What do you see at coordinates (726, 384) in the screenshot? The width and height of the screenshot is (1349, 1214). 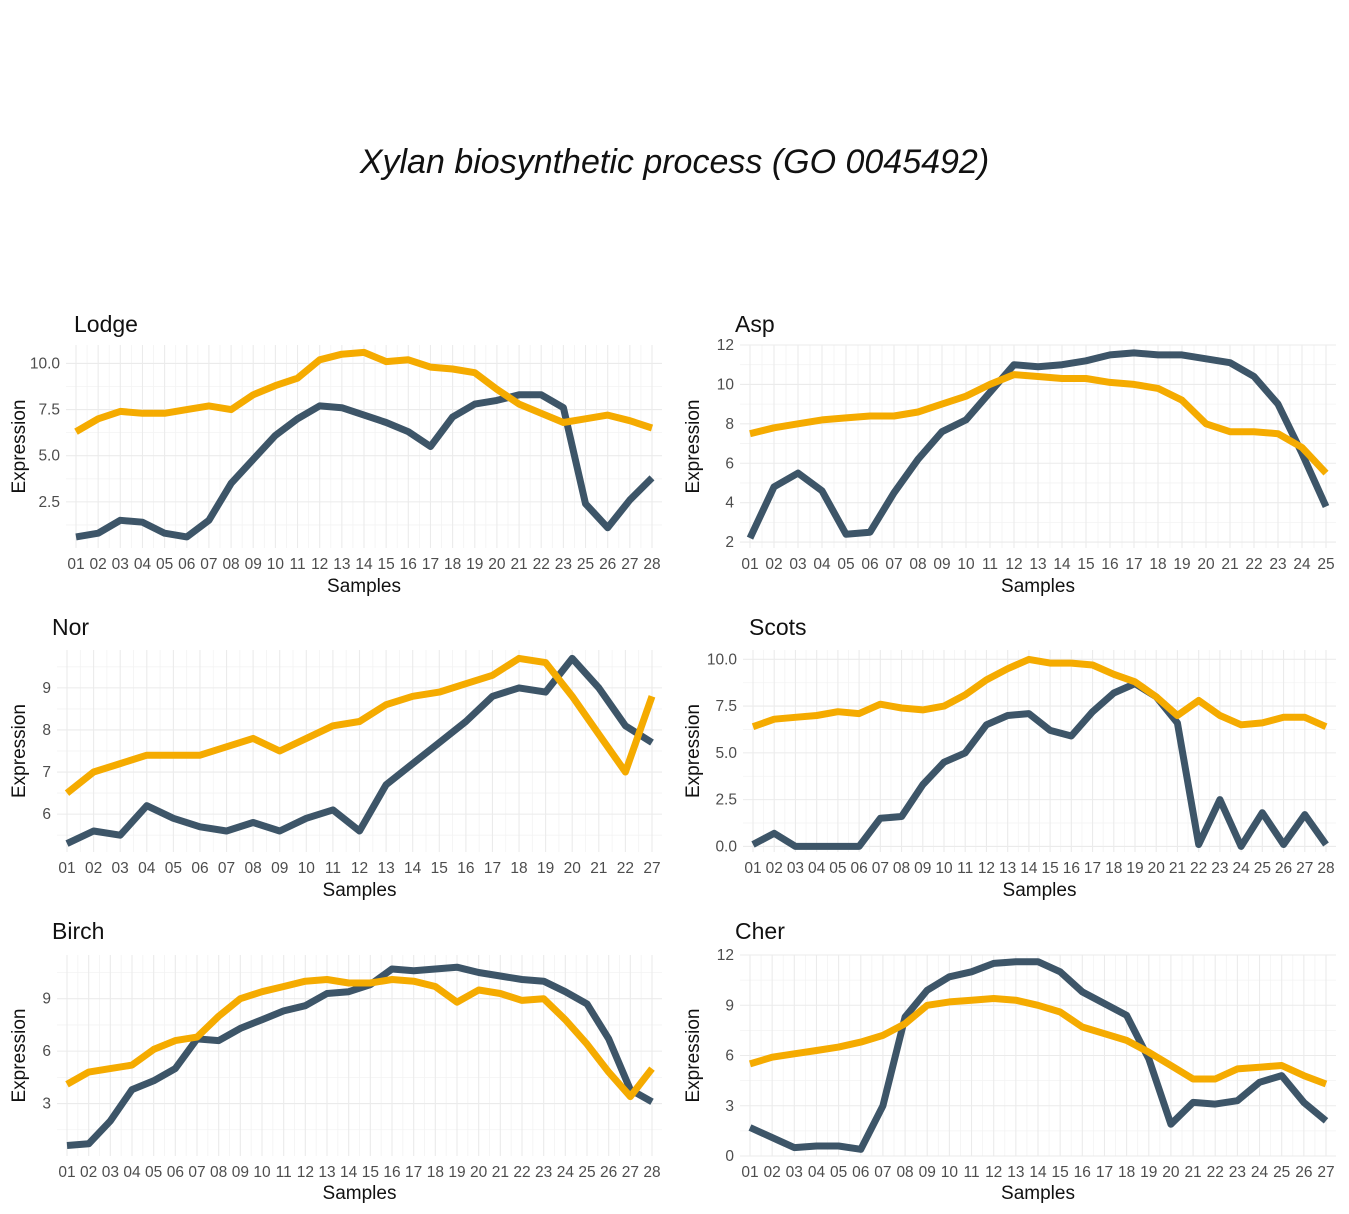 I see `y-tick-label: 10` at bounding box center [726, 384].